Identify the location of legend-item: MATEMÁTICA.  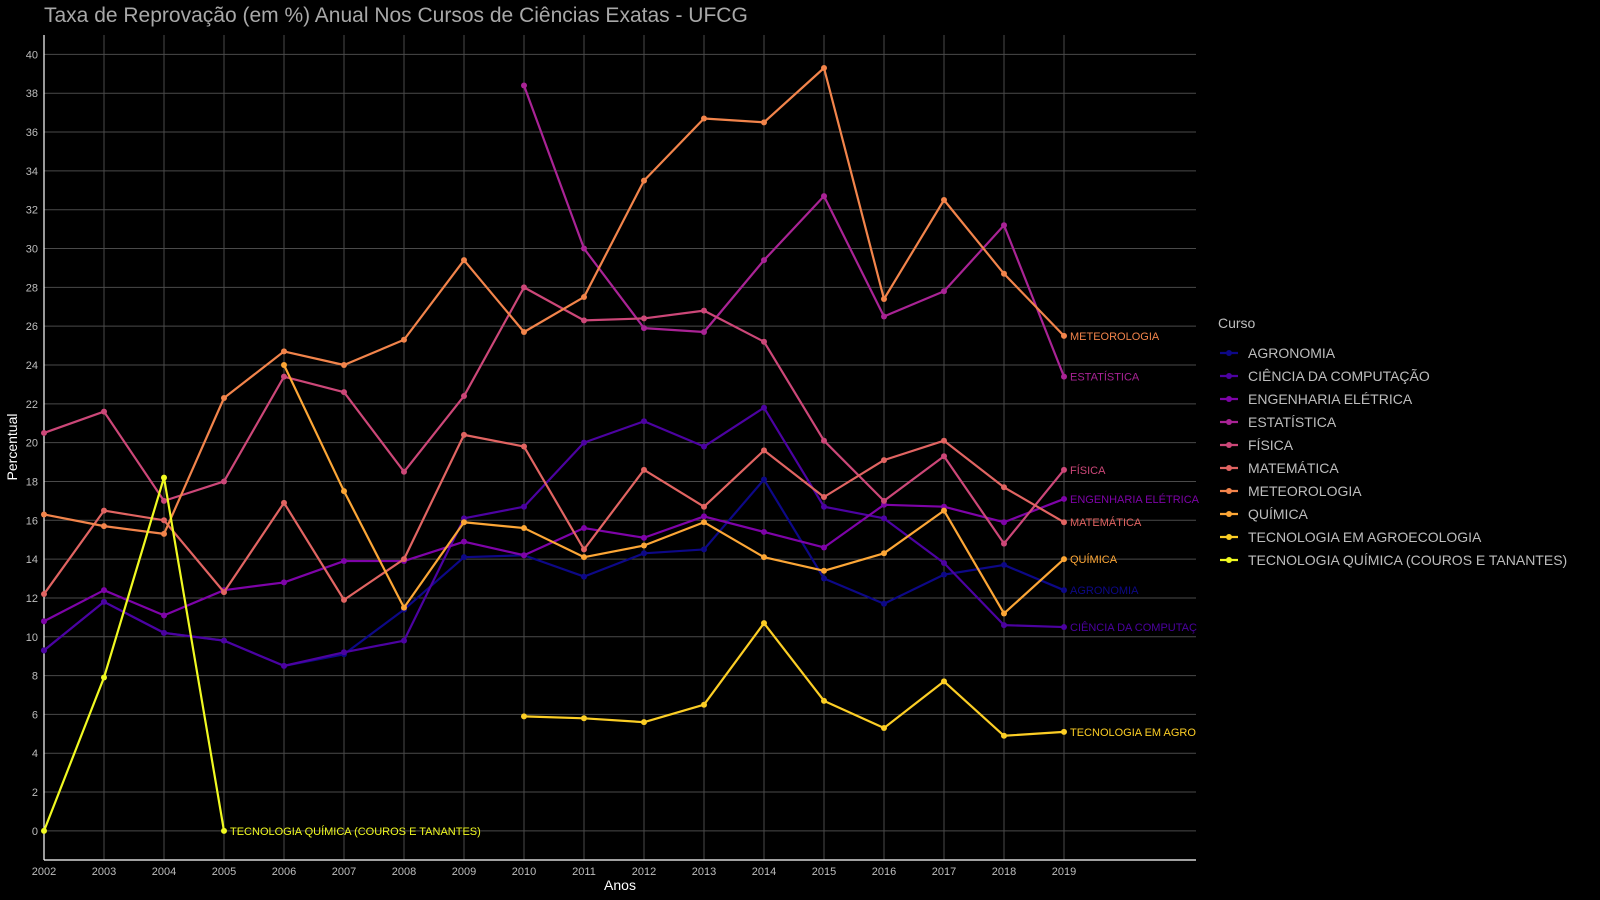
(1279, 468).